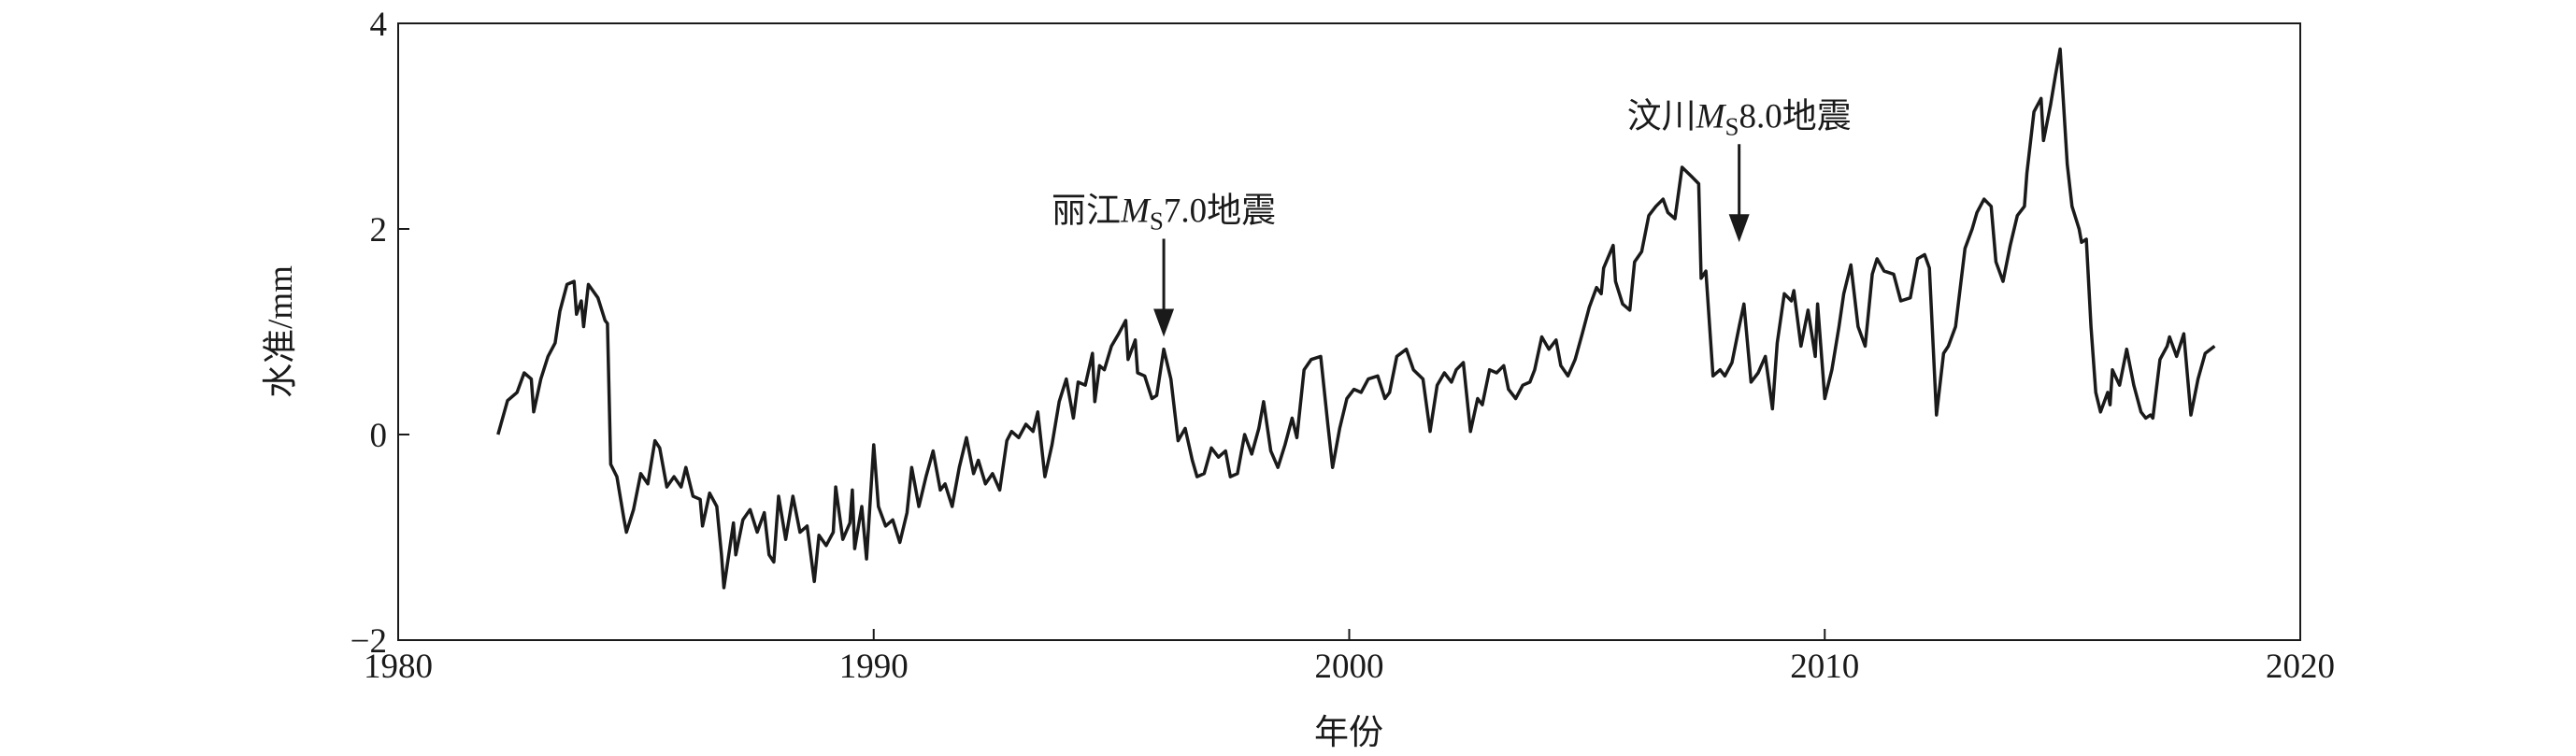 This screenshot has height=756, width=2576. What do you see at coordinates (379, 25) in the screenshot?
I see `y-tick-label: 4` at bounding box center [379, 25].